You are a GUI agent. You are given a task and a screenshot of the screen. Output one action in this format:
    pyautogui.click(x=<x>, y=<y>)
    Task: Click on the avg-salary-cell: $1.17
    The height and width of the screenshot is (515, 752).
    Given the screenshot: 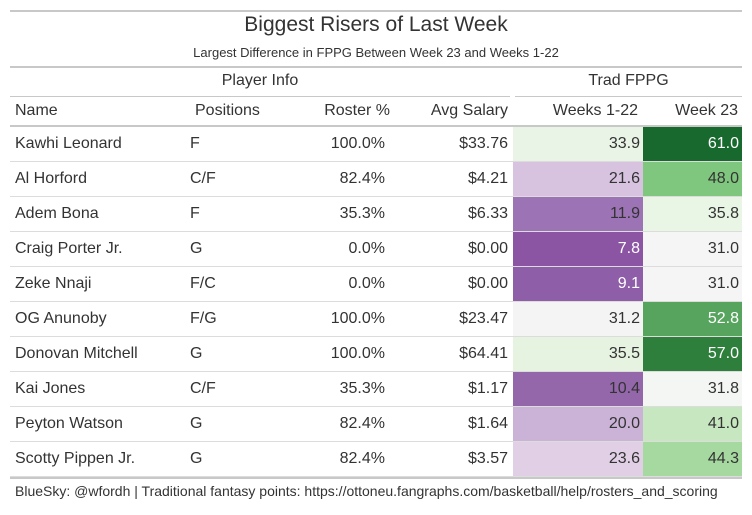 What is the action you would take?
    pyautogui.click(x=451, y=389)
    